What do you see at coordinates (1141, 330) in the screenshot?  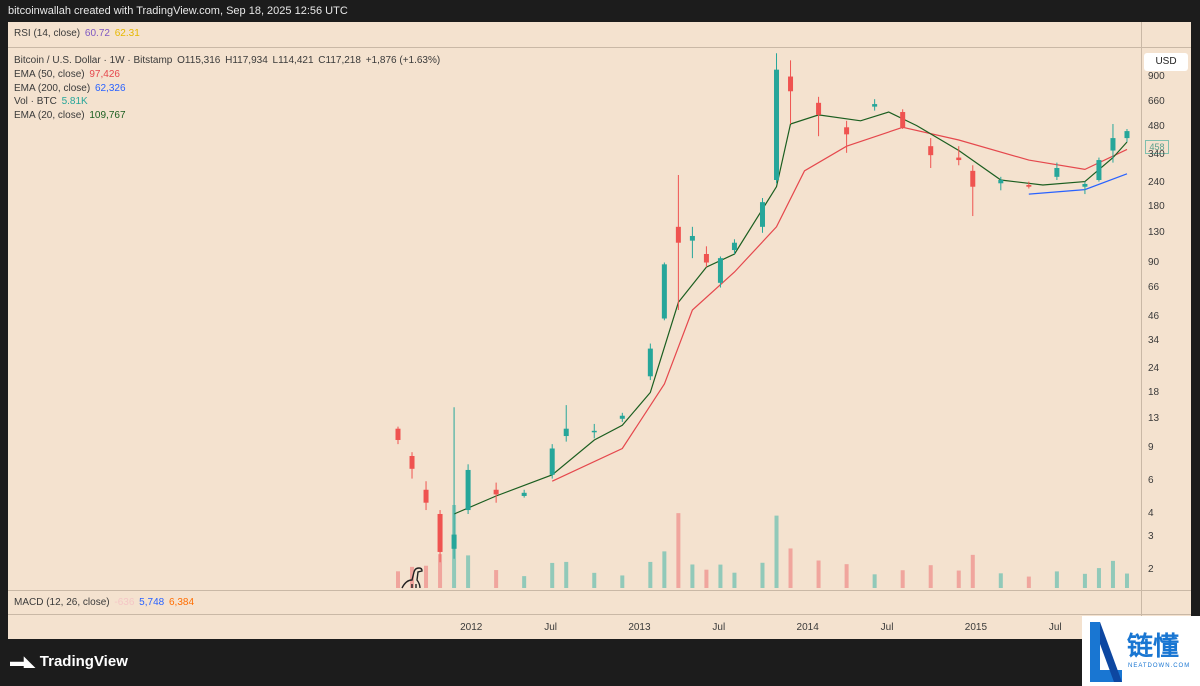 I see `price-axis-separator` at bounding box center [1141, 330].